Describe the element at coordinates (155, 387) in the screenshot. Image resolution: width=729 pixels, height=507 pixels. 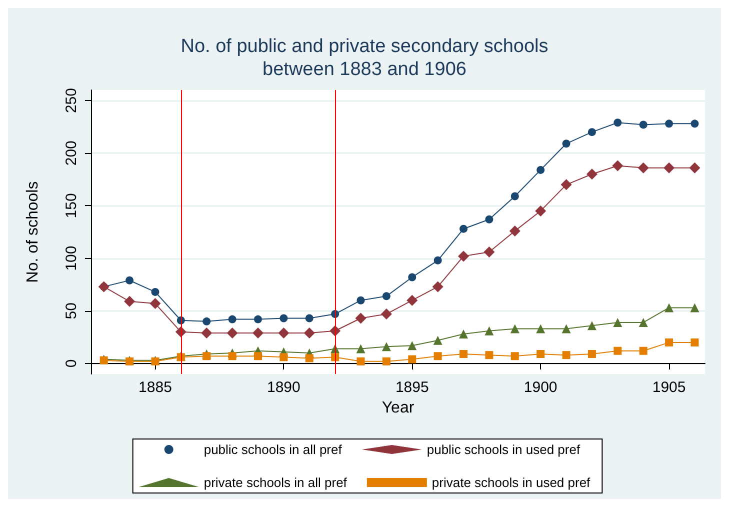
I see `x-tick-label: 1885` at that location.